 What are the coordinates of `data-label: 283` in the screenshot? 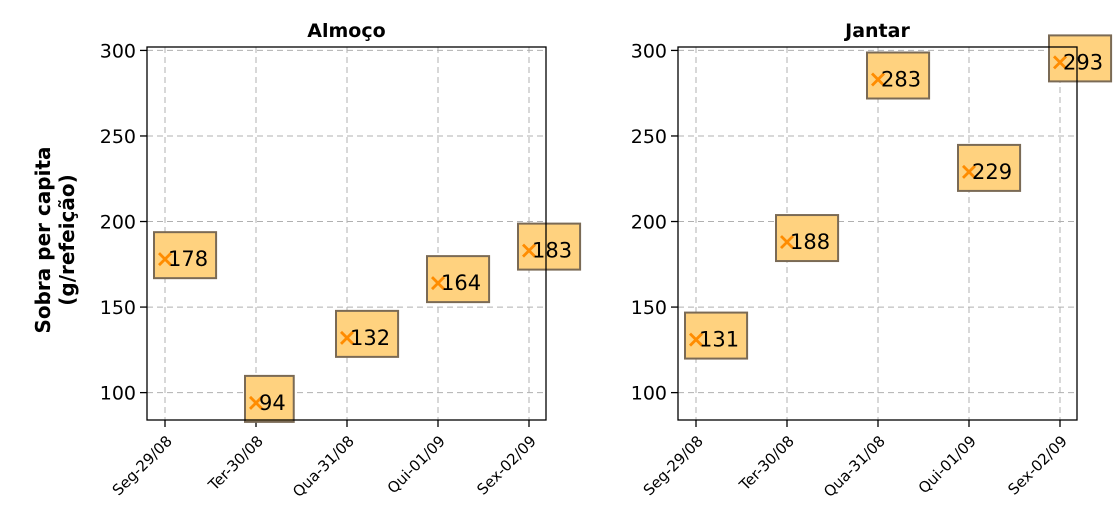 It's located at (901, 80).